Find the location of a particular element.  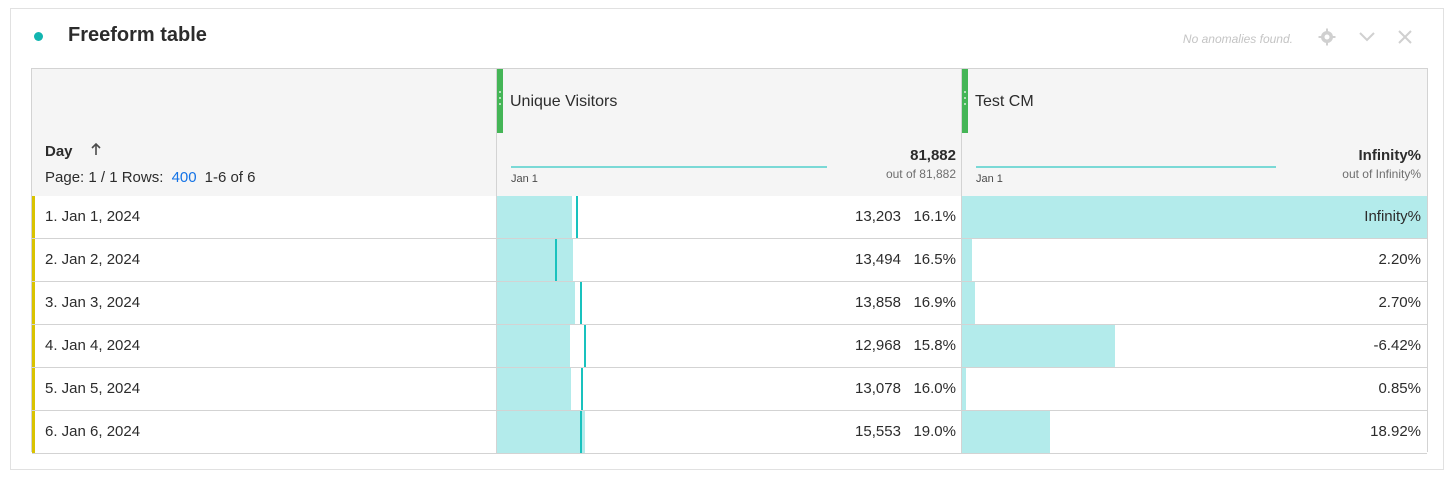

cell-test-cm: Infinity% is located at coordinates (1194, 217).